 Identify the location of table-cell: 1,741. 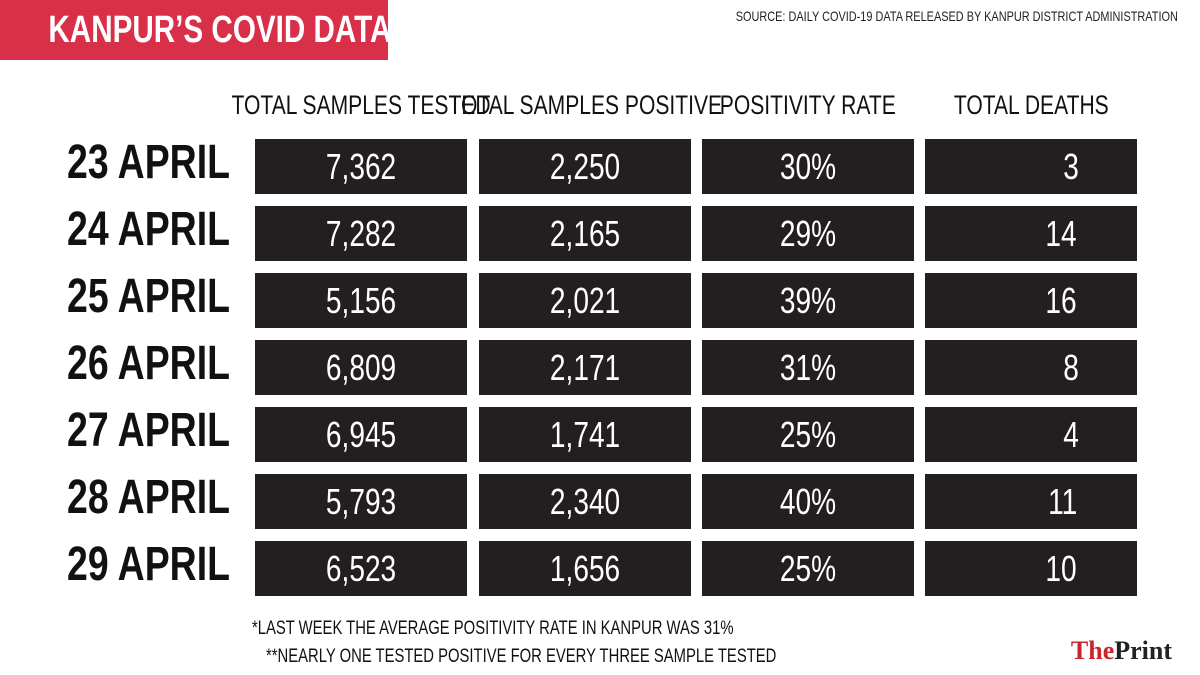
(585, 434).